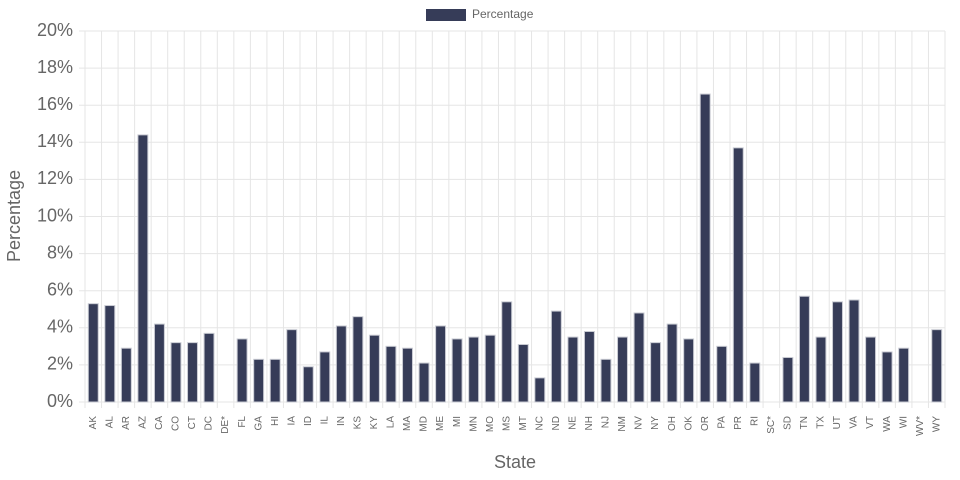 This screenshot has width=960, height=480. What do you see at coordinates (903, 422) in the screenshot?
I see `x-tick-label: WI` at bounding box center [903, 422].